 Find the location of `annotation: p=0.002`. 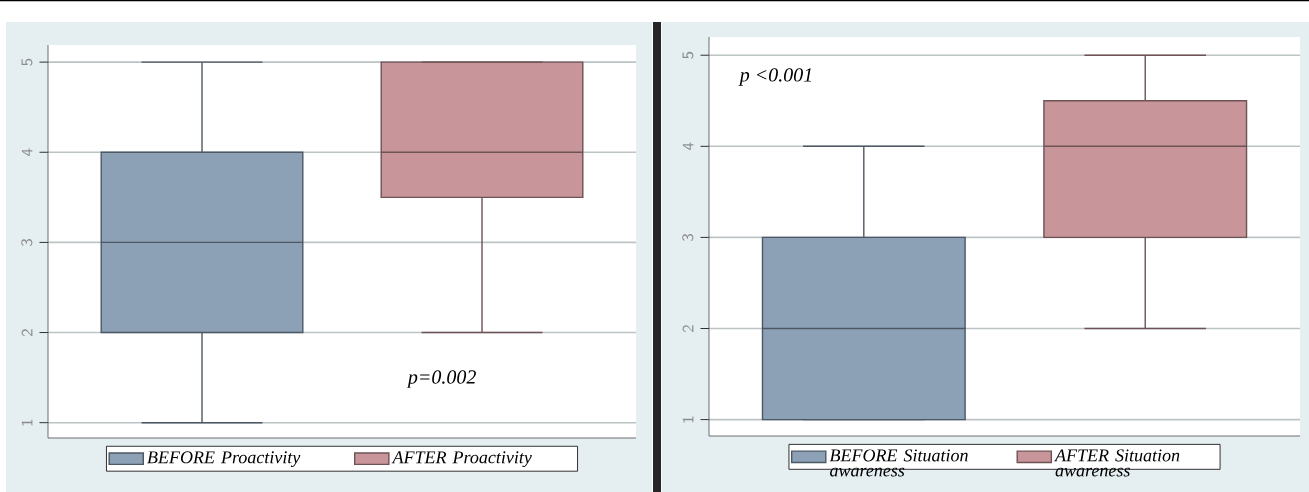

annotation: p=0.002 is located at coordinates (441, 379).